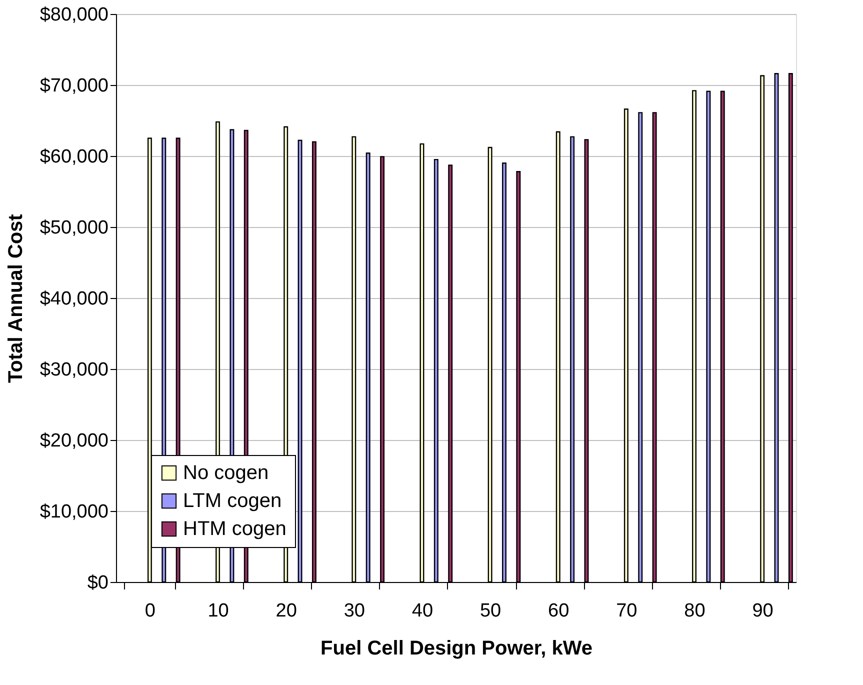 This screenshot has width=863, height=685. Describe the element at coordinates (74, 512) in the screenshot. I see `y-tick-label: $10,000` at that location.